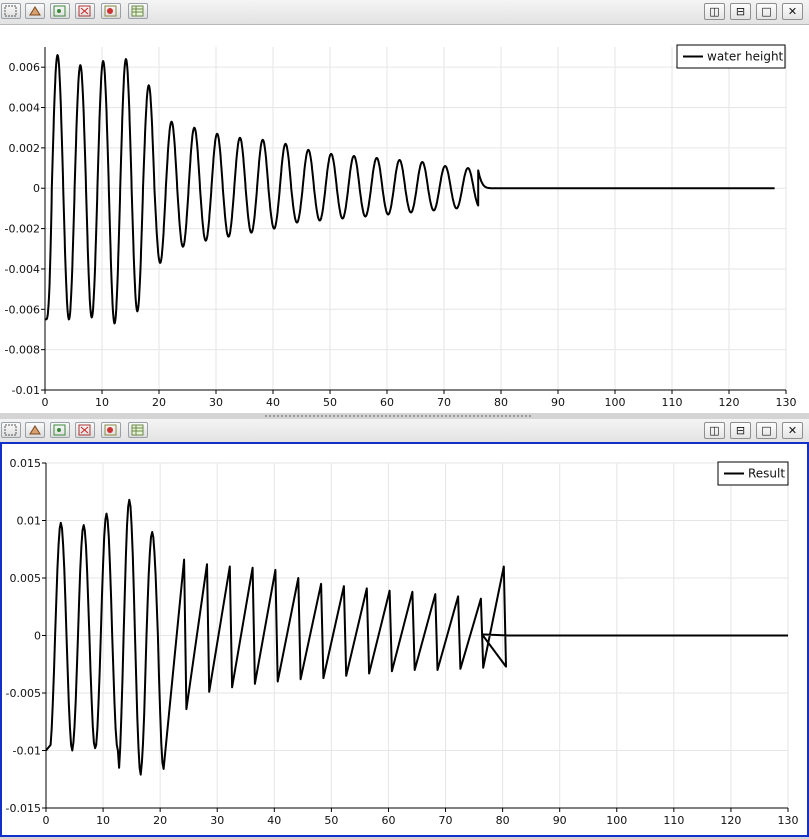  I want to click on y-tick-label: -0.005, so click(23, 693).